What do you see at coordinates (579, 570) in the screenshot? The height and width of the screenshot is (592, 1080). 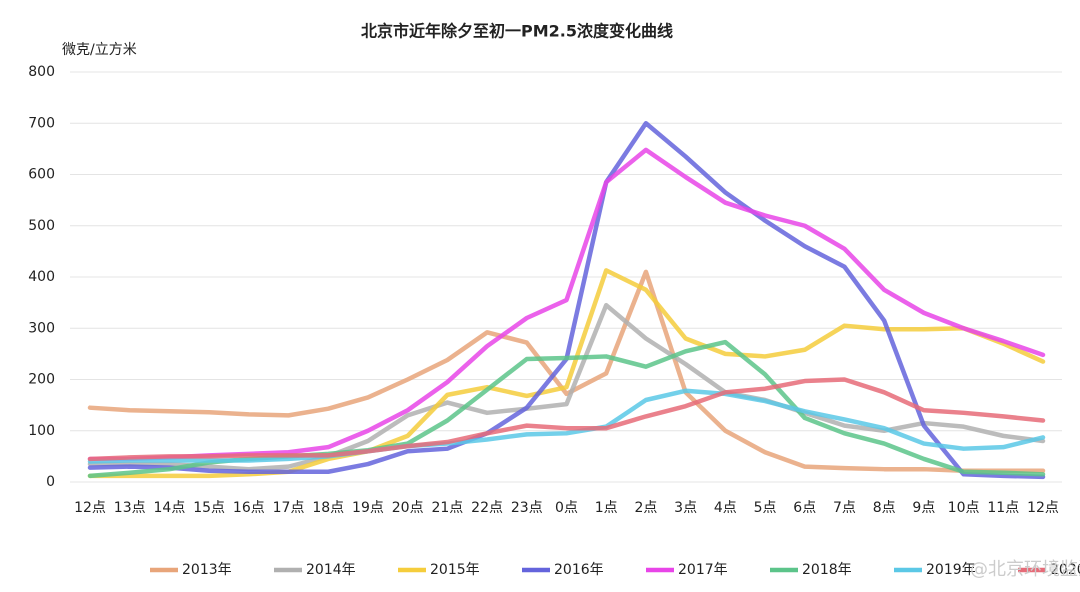 I see `legend-label: 2016年` at bounding box center [579, 570].